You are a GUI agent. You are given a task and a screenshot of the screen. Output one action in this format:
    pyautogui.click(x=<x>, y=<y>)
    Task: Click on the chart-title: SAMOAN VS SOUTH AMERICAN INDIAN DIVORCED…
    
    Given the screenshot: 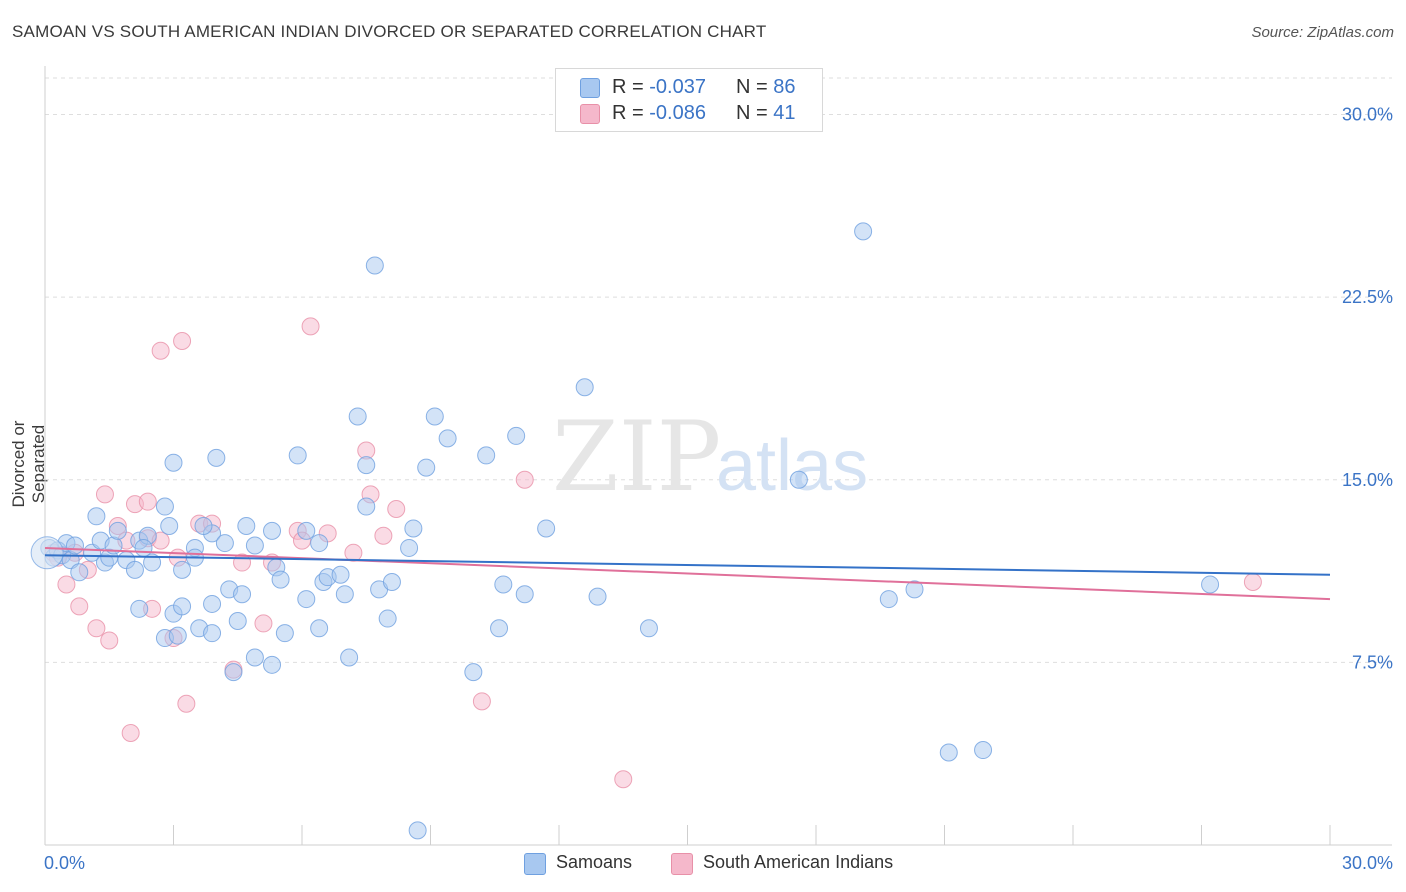 What is the action you would take?
    pyautogui.click(x=389, y=31)
    